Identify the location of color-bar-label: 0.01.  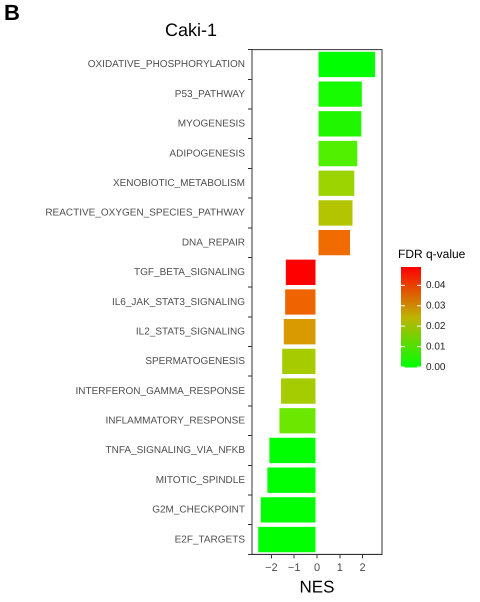
(436, 346).